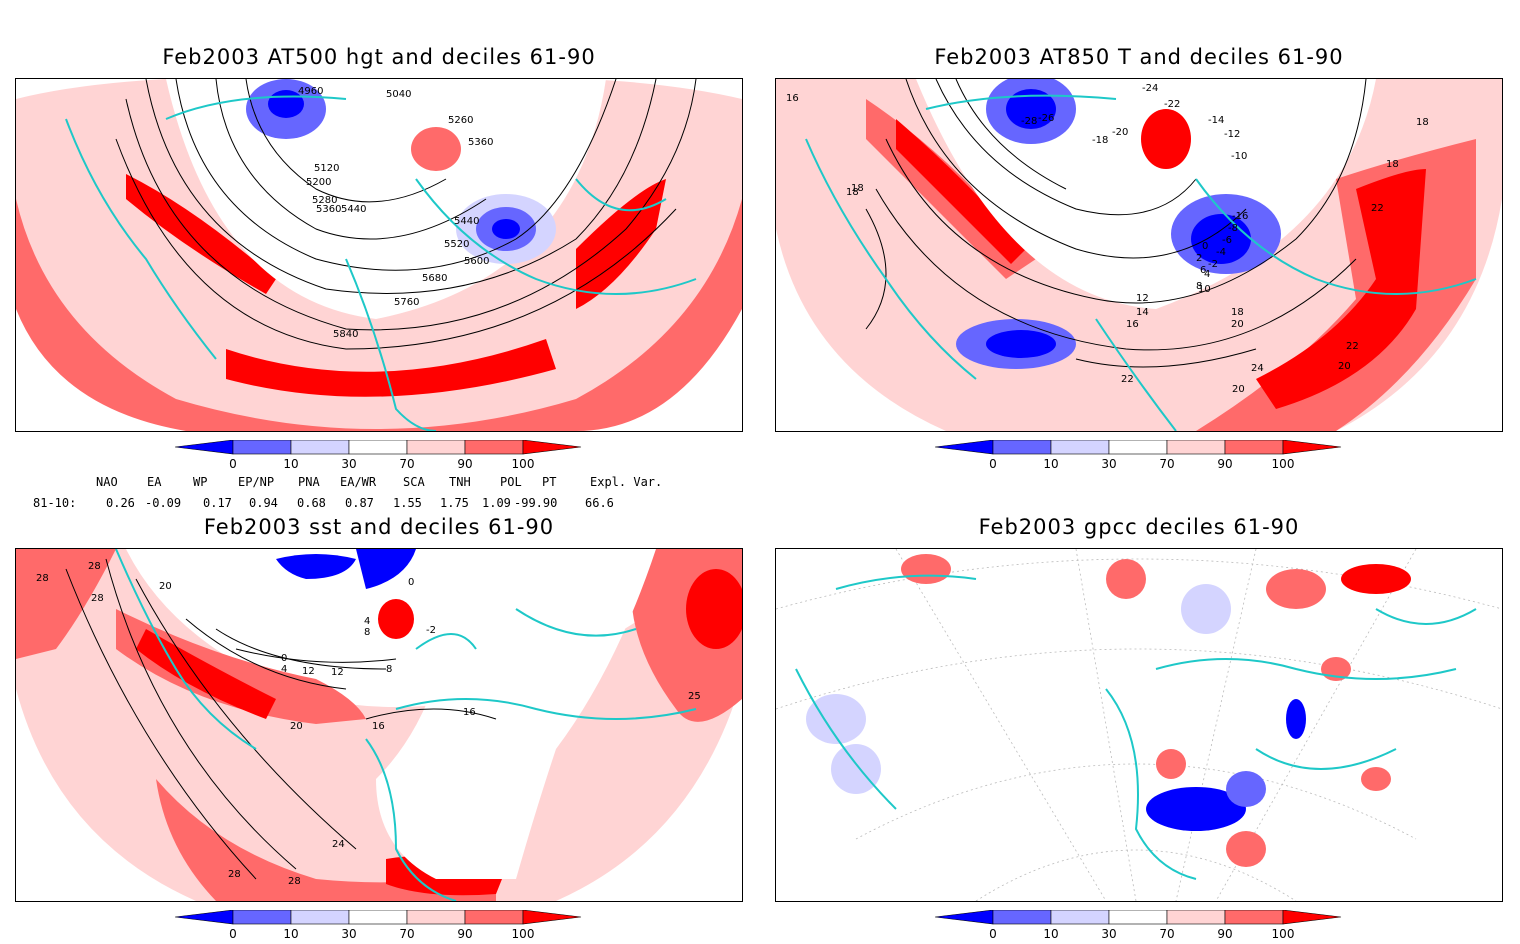  What do you see at coordinates (310, 91) in the screenshot?
I see `contour-label: 4960` at bounding box center [310, 91].